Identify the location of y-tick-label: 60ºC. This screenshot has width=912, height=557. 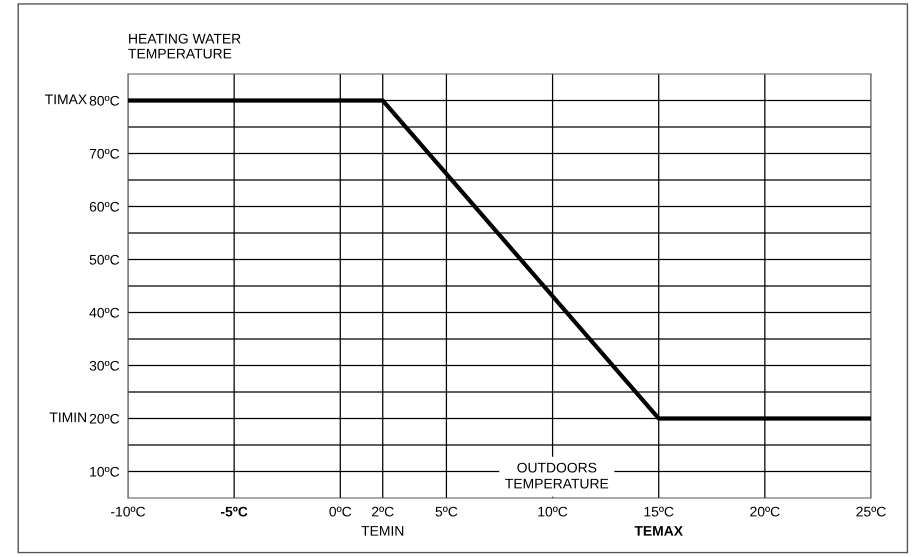
(105, 207).